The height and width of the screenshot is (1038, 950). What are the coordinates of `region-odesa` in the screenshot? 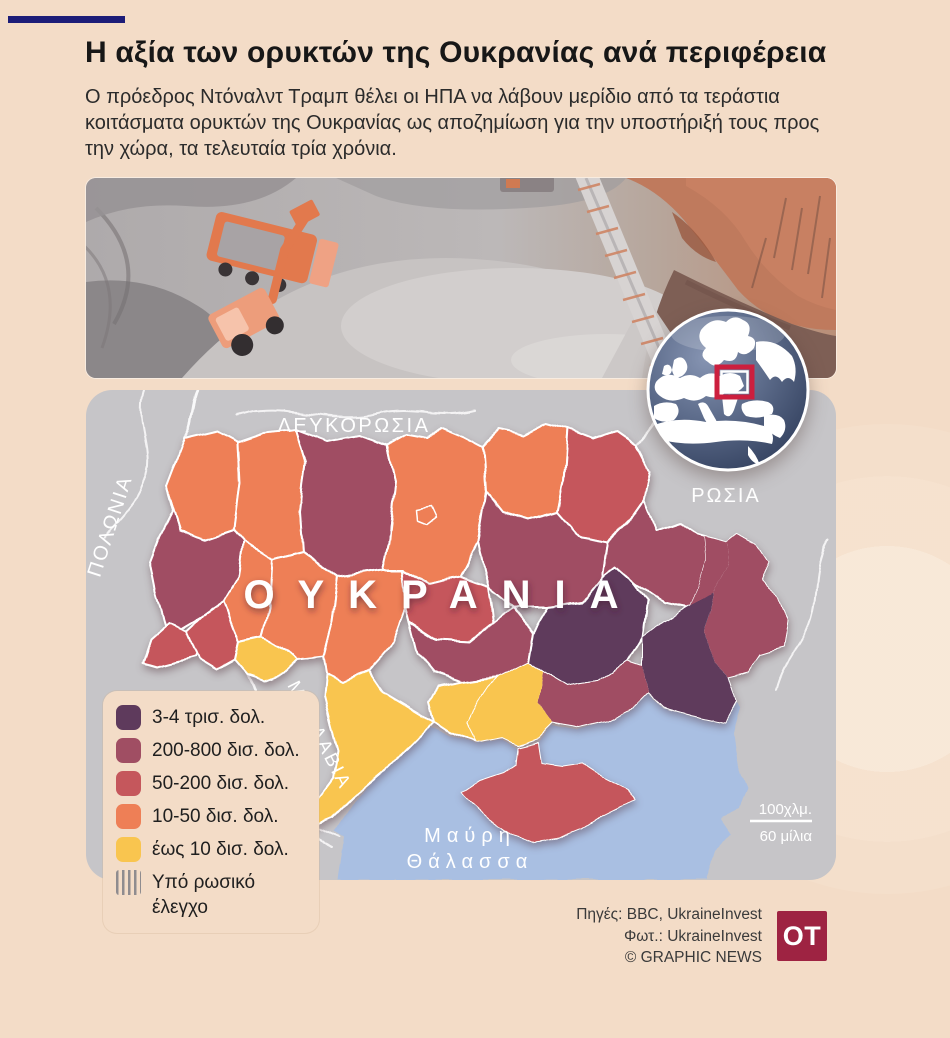 It's located at (372, 748).